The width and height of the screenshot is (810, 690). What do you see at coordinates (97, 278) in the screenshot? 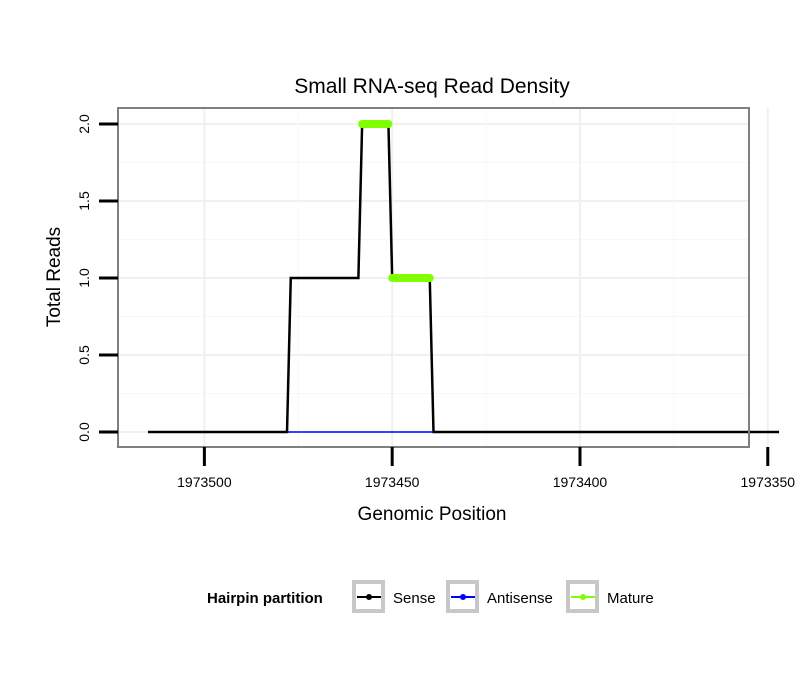
I see `y-axis: 0.0 0.5 1.0 1.5 2.0` at bounding box center [97, 278].